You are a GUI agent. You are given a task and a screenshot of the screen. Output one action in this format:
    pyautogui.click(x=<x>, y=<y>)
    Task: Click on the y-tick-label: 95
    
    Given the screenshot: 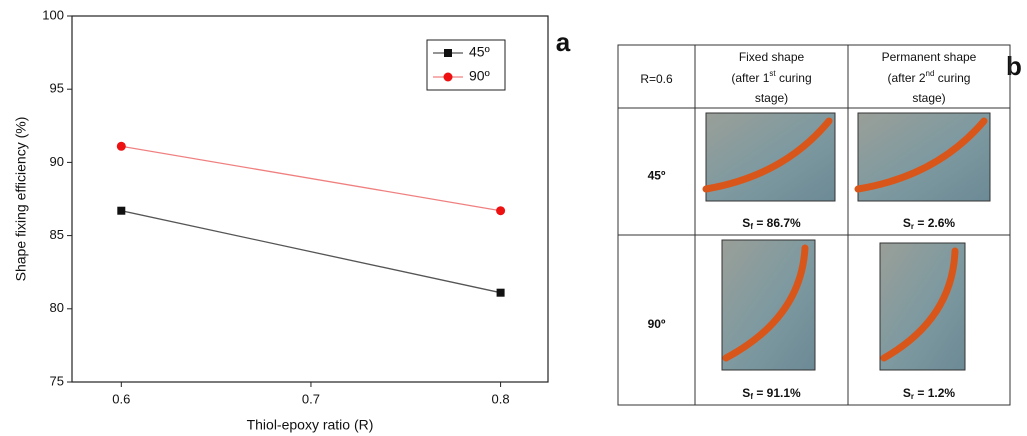 What is the action you would take?
    pyautogui.click(x=57, y=88)
    